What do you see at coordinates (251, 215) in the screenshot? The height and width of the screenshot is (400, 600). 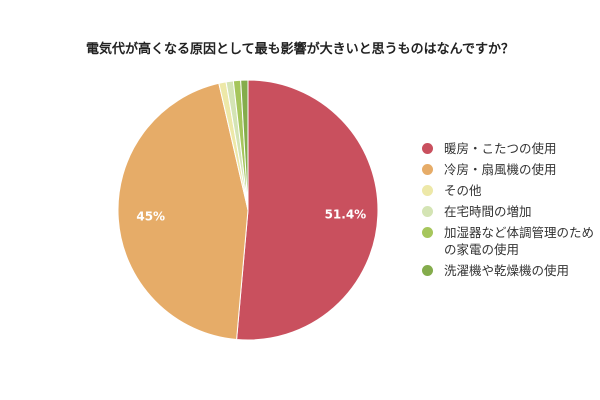 I see `pie-labels: 51.4% 45%` at bounding box center [251, 215].